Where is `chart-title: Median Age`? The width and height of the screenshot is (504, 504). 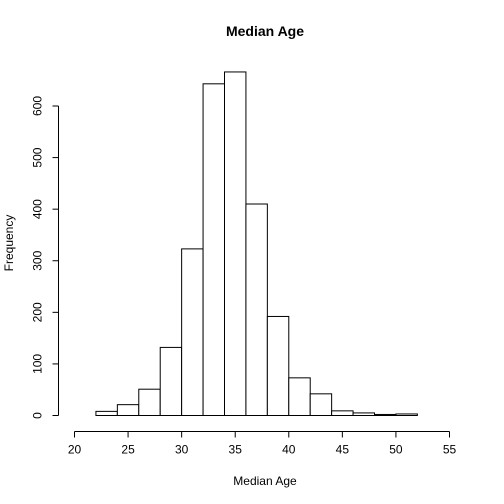
chart-title: Median Age is located at coordinates (265, 31).